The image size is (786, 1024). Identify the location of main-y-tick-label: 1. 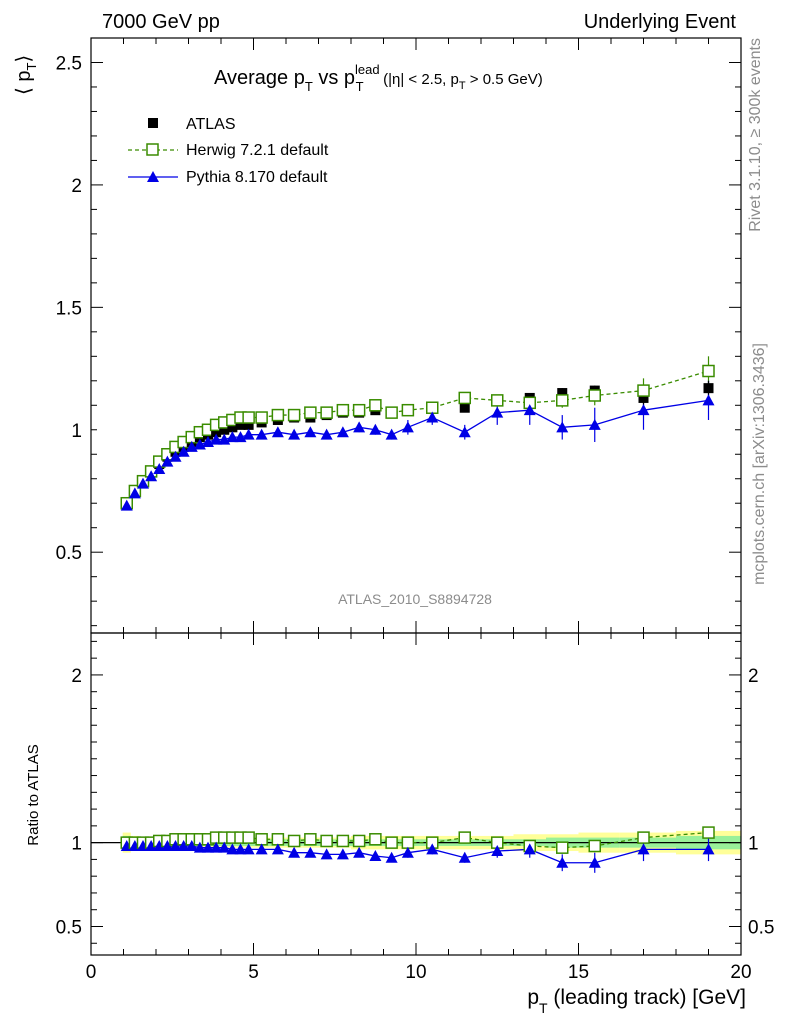
(76, 431).